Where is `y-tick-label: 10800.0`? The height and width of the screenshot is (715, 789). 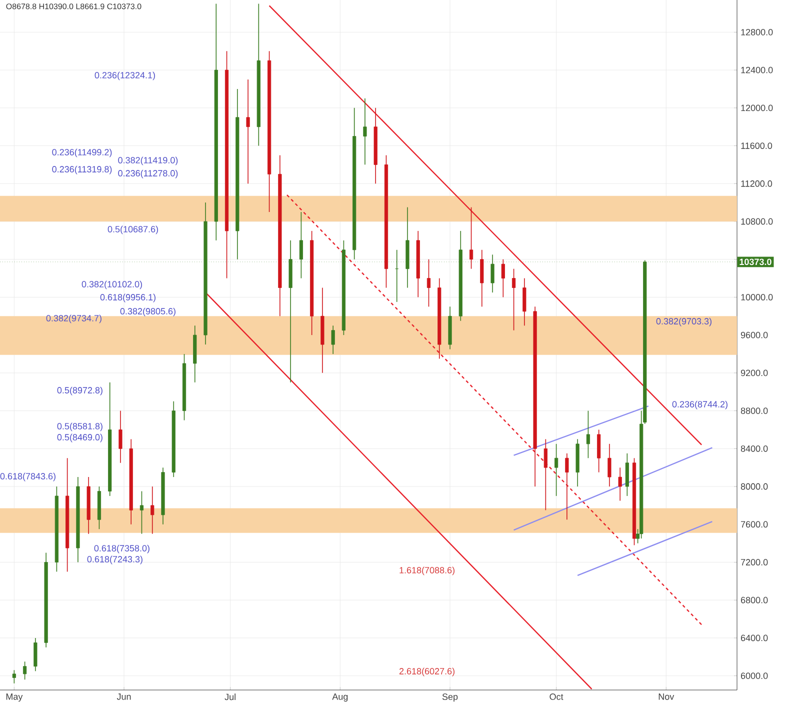
y-tick-label: 10800.0 is located at coordinates (757, 221).